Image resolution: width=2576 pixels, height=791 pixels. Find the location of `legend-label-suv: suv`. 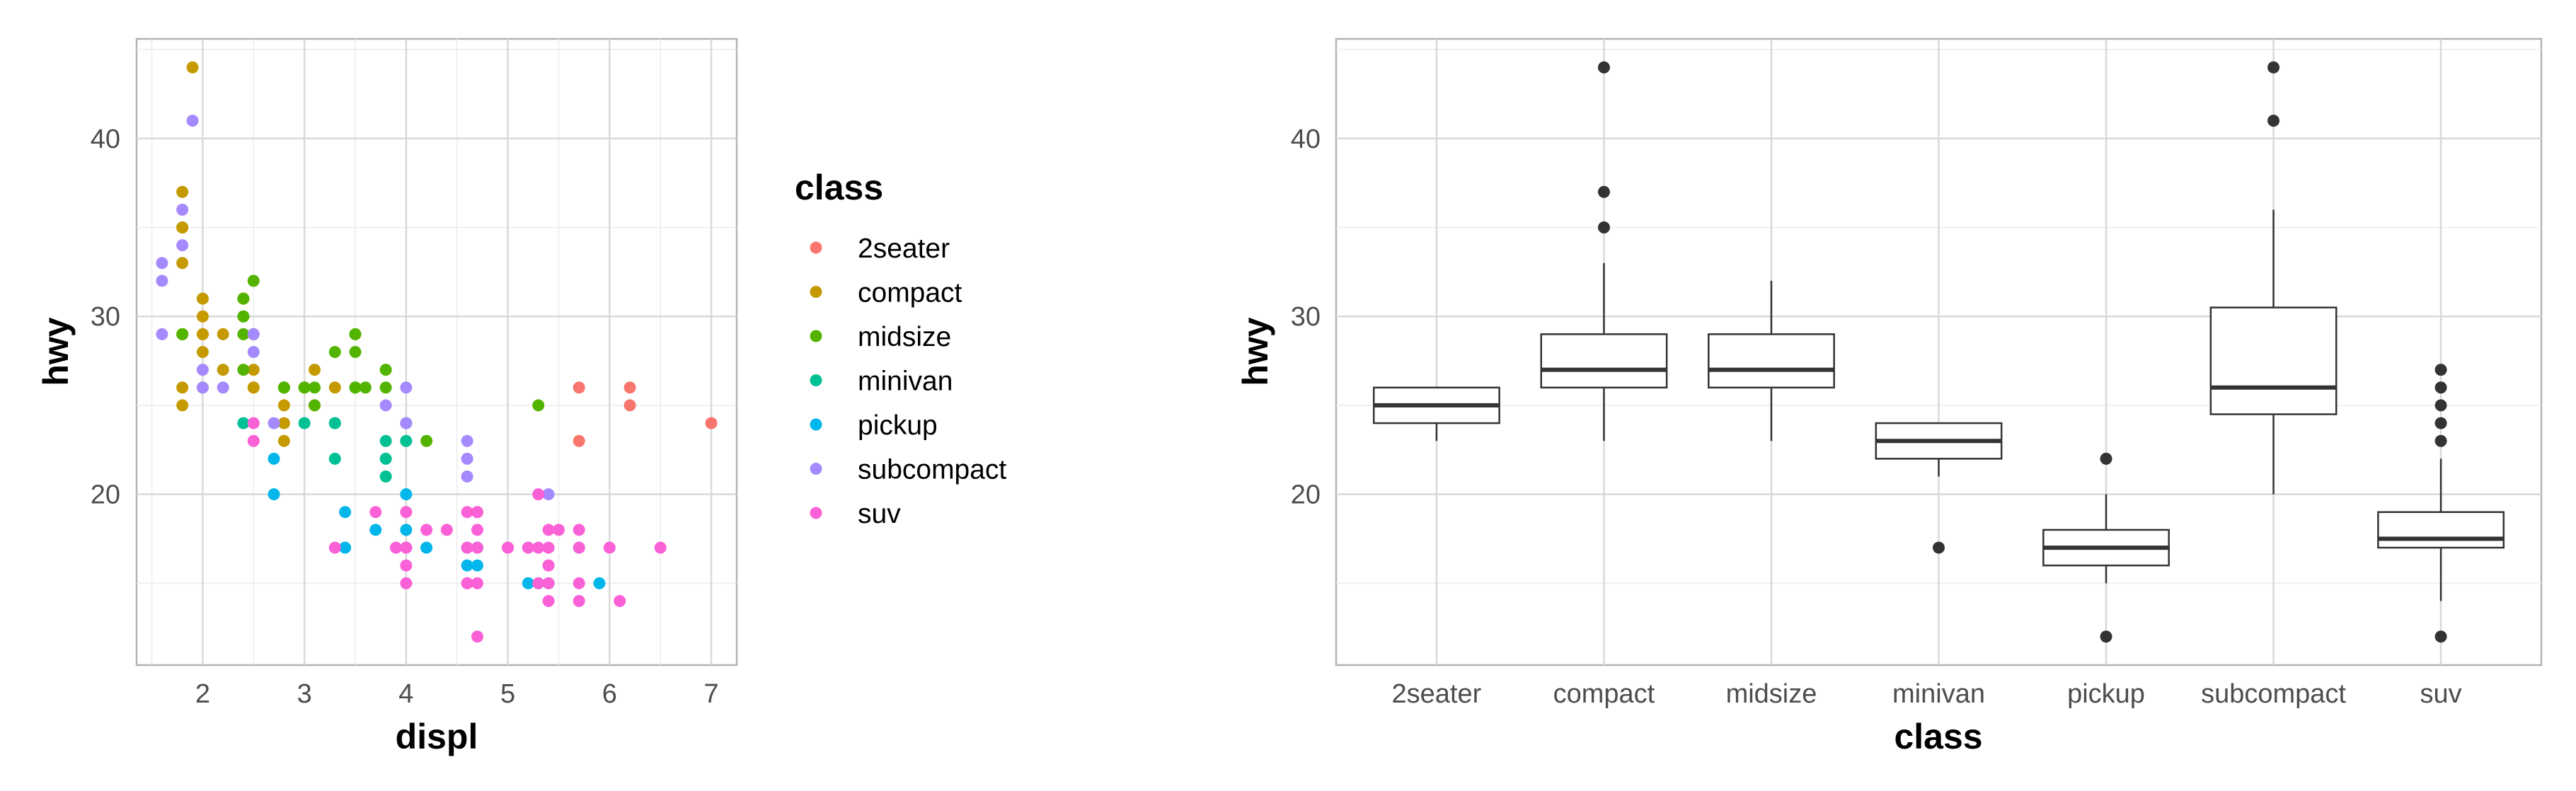

legend-label-suv: suv is located at coordinates (879, 514).